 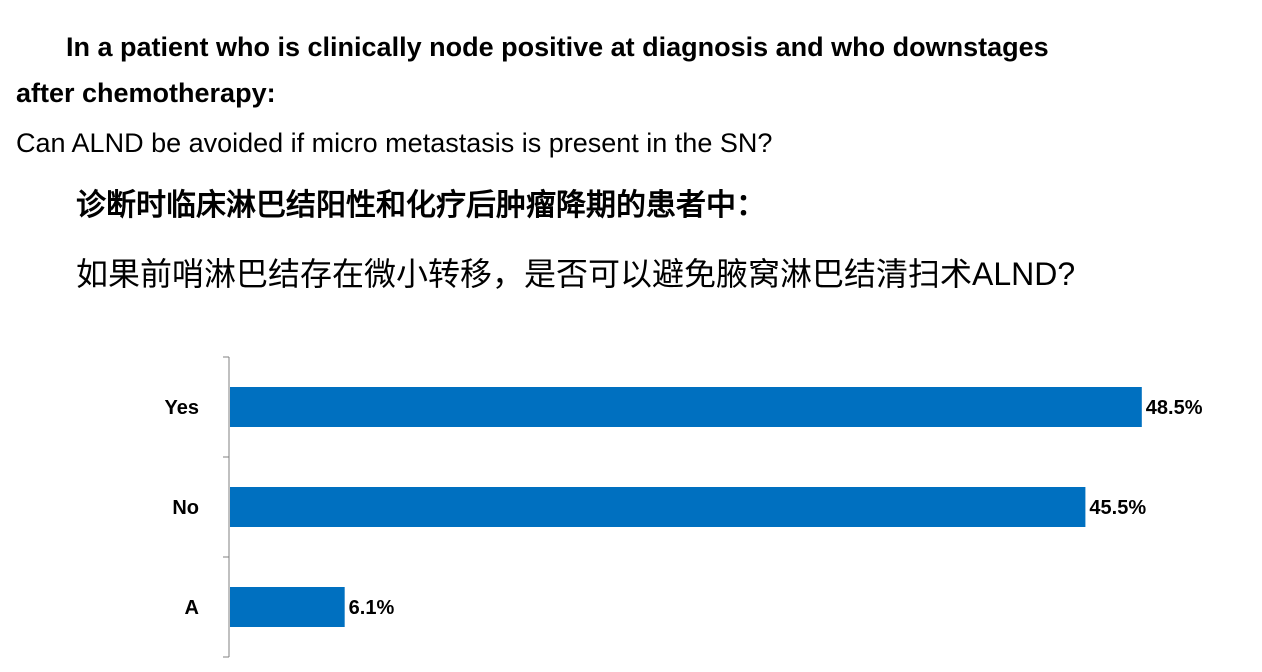 What do you see at coordinates (421, 205) in the screenshot?
I see `question-title-zh: 诊断时临床淋巴结阳性和化疗后肿瘤降期的患者中：` at bounding box center [421, 205].